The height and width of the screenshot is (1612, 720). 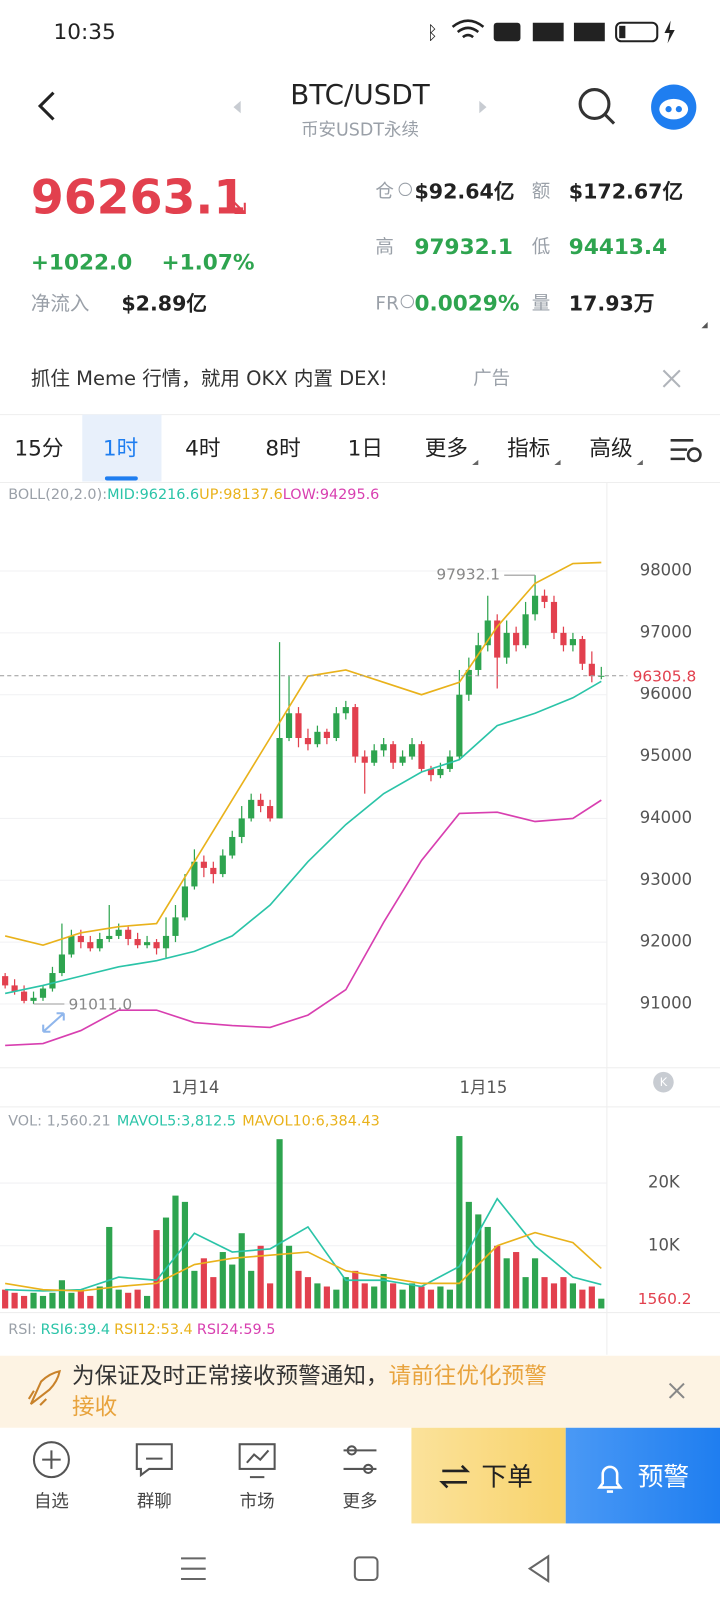 I want to click on close-ad, so click(x=671, y=378).